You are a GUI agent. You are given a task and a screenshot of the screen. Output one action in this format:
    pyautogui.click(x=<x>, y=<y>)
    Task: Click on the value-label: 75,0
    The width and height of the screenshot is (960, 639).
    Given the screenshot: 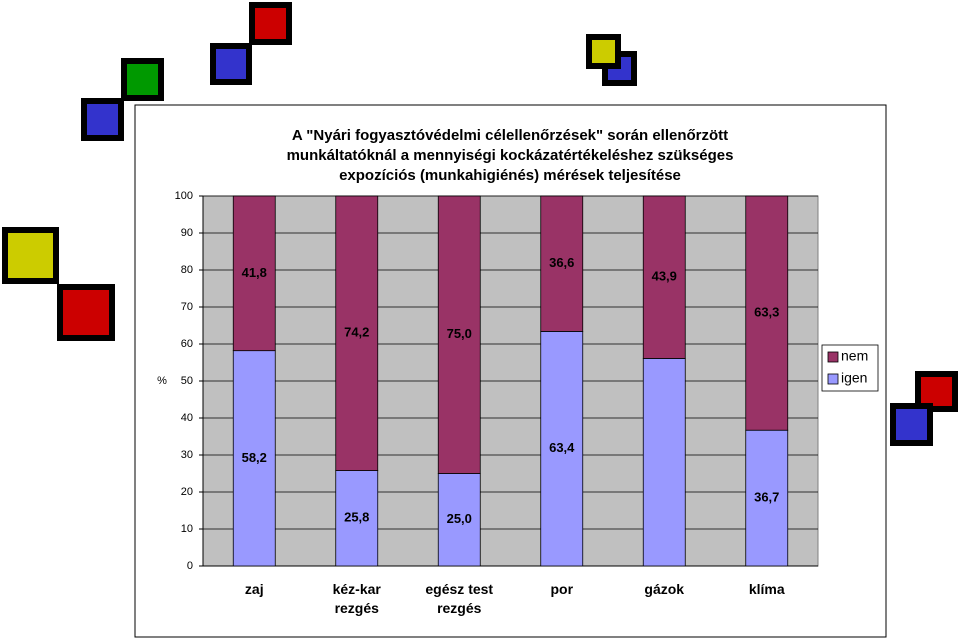 What is the action you would take?
    pyautogui.click(x=459, y=333)
    